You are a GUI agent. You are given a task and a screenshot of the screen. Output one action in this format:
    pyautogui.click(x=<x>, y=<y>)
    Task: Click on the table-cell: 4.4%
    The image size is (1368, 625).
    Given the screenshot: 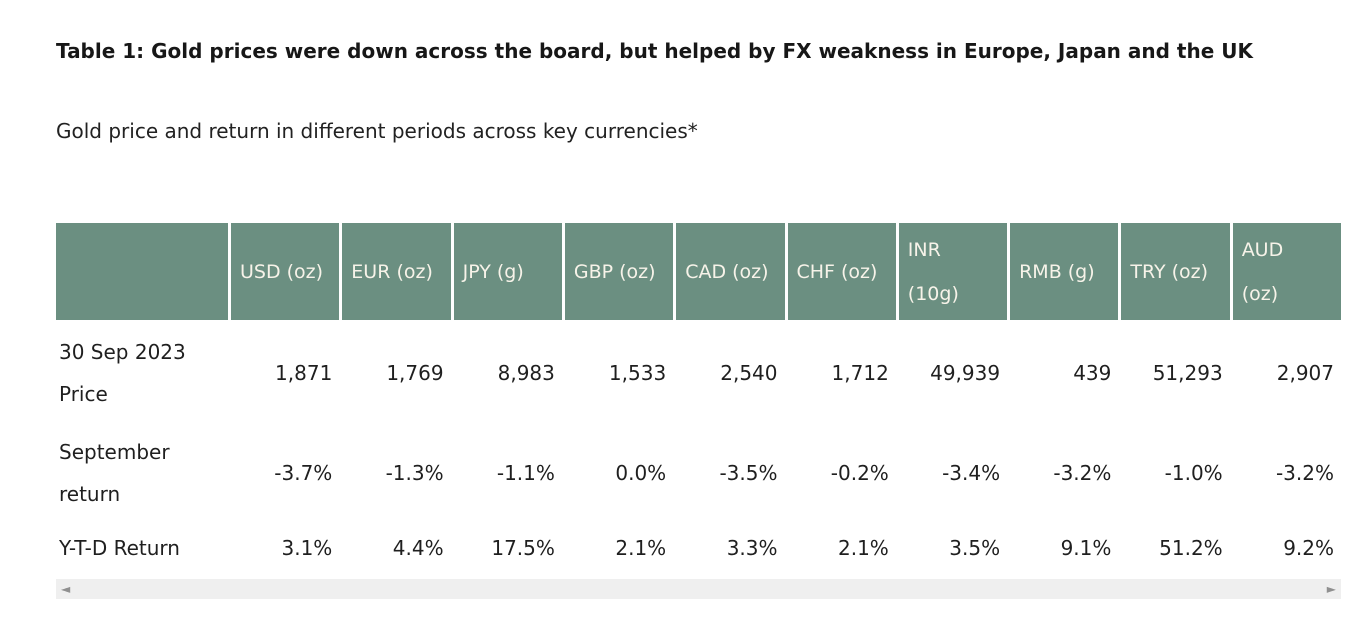 What is the action you would take?
    pyautogui.click(x=418, y=547)
    